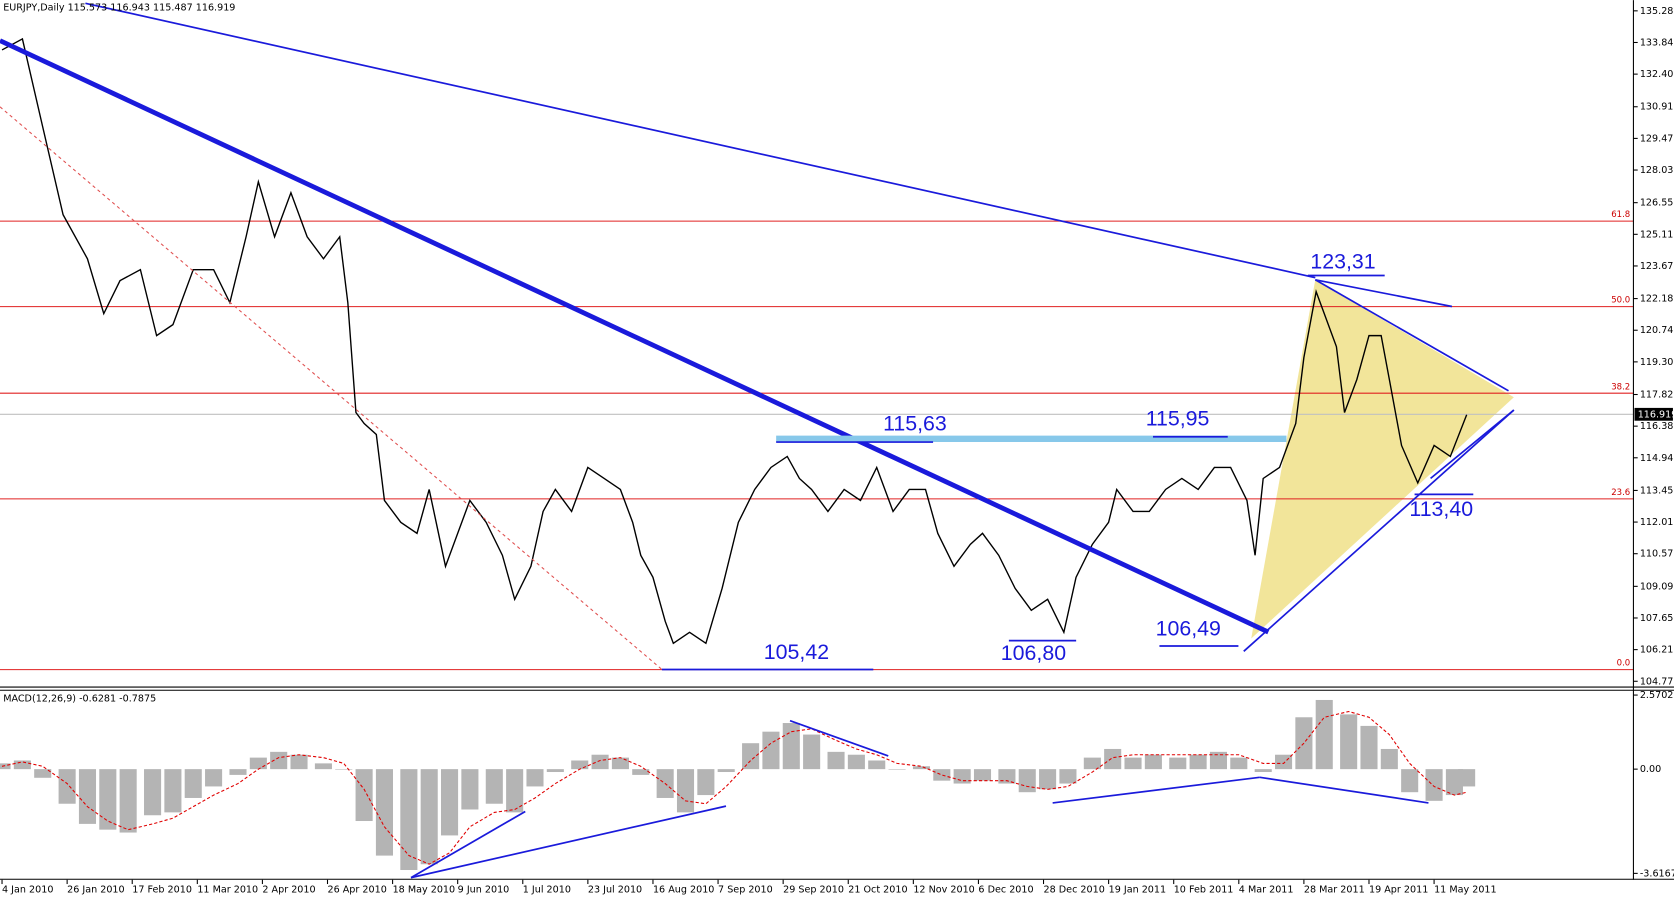 The image size is (1674, 898). I want to click on y-tick-label: 123.670, so click(1657, 266).